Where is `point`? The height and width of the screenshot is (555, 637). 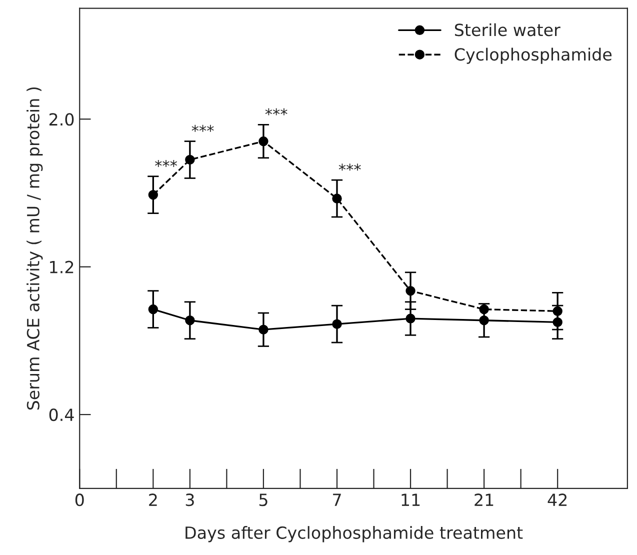 point is located at coordinates (484, 309).